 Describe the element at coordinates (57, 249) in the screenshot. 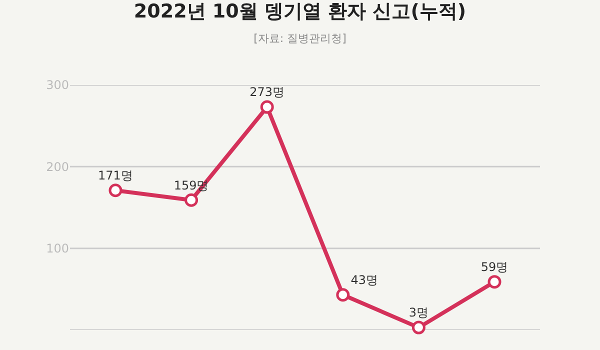

I see `y-tick-label: 100` at that location.